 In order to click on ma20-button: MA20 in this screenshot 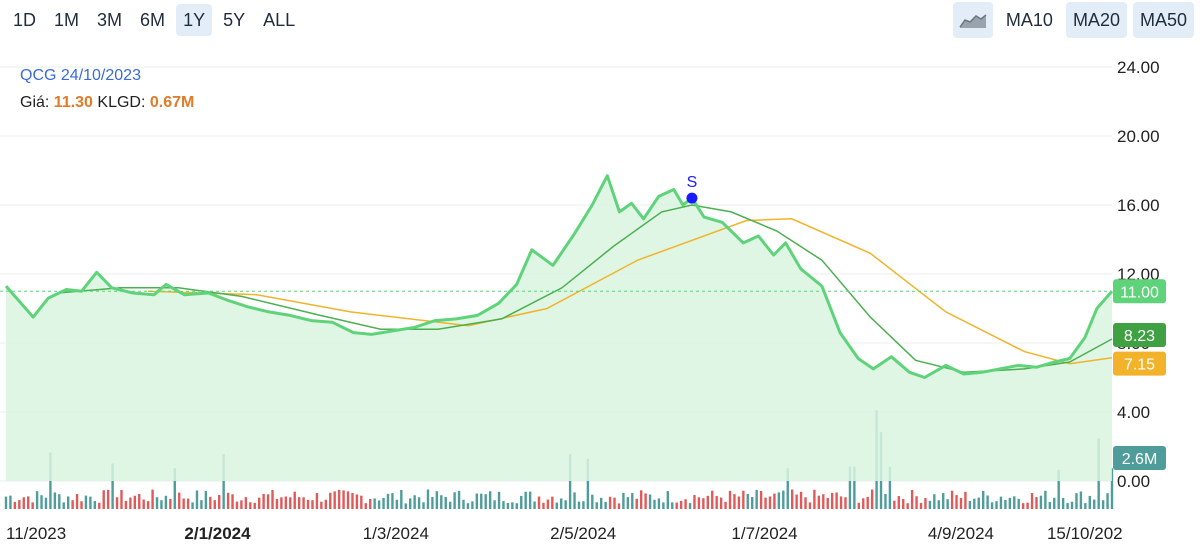, I will do `click(1096, 20)`.